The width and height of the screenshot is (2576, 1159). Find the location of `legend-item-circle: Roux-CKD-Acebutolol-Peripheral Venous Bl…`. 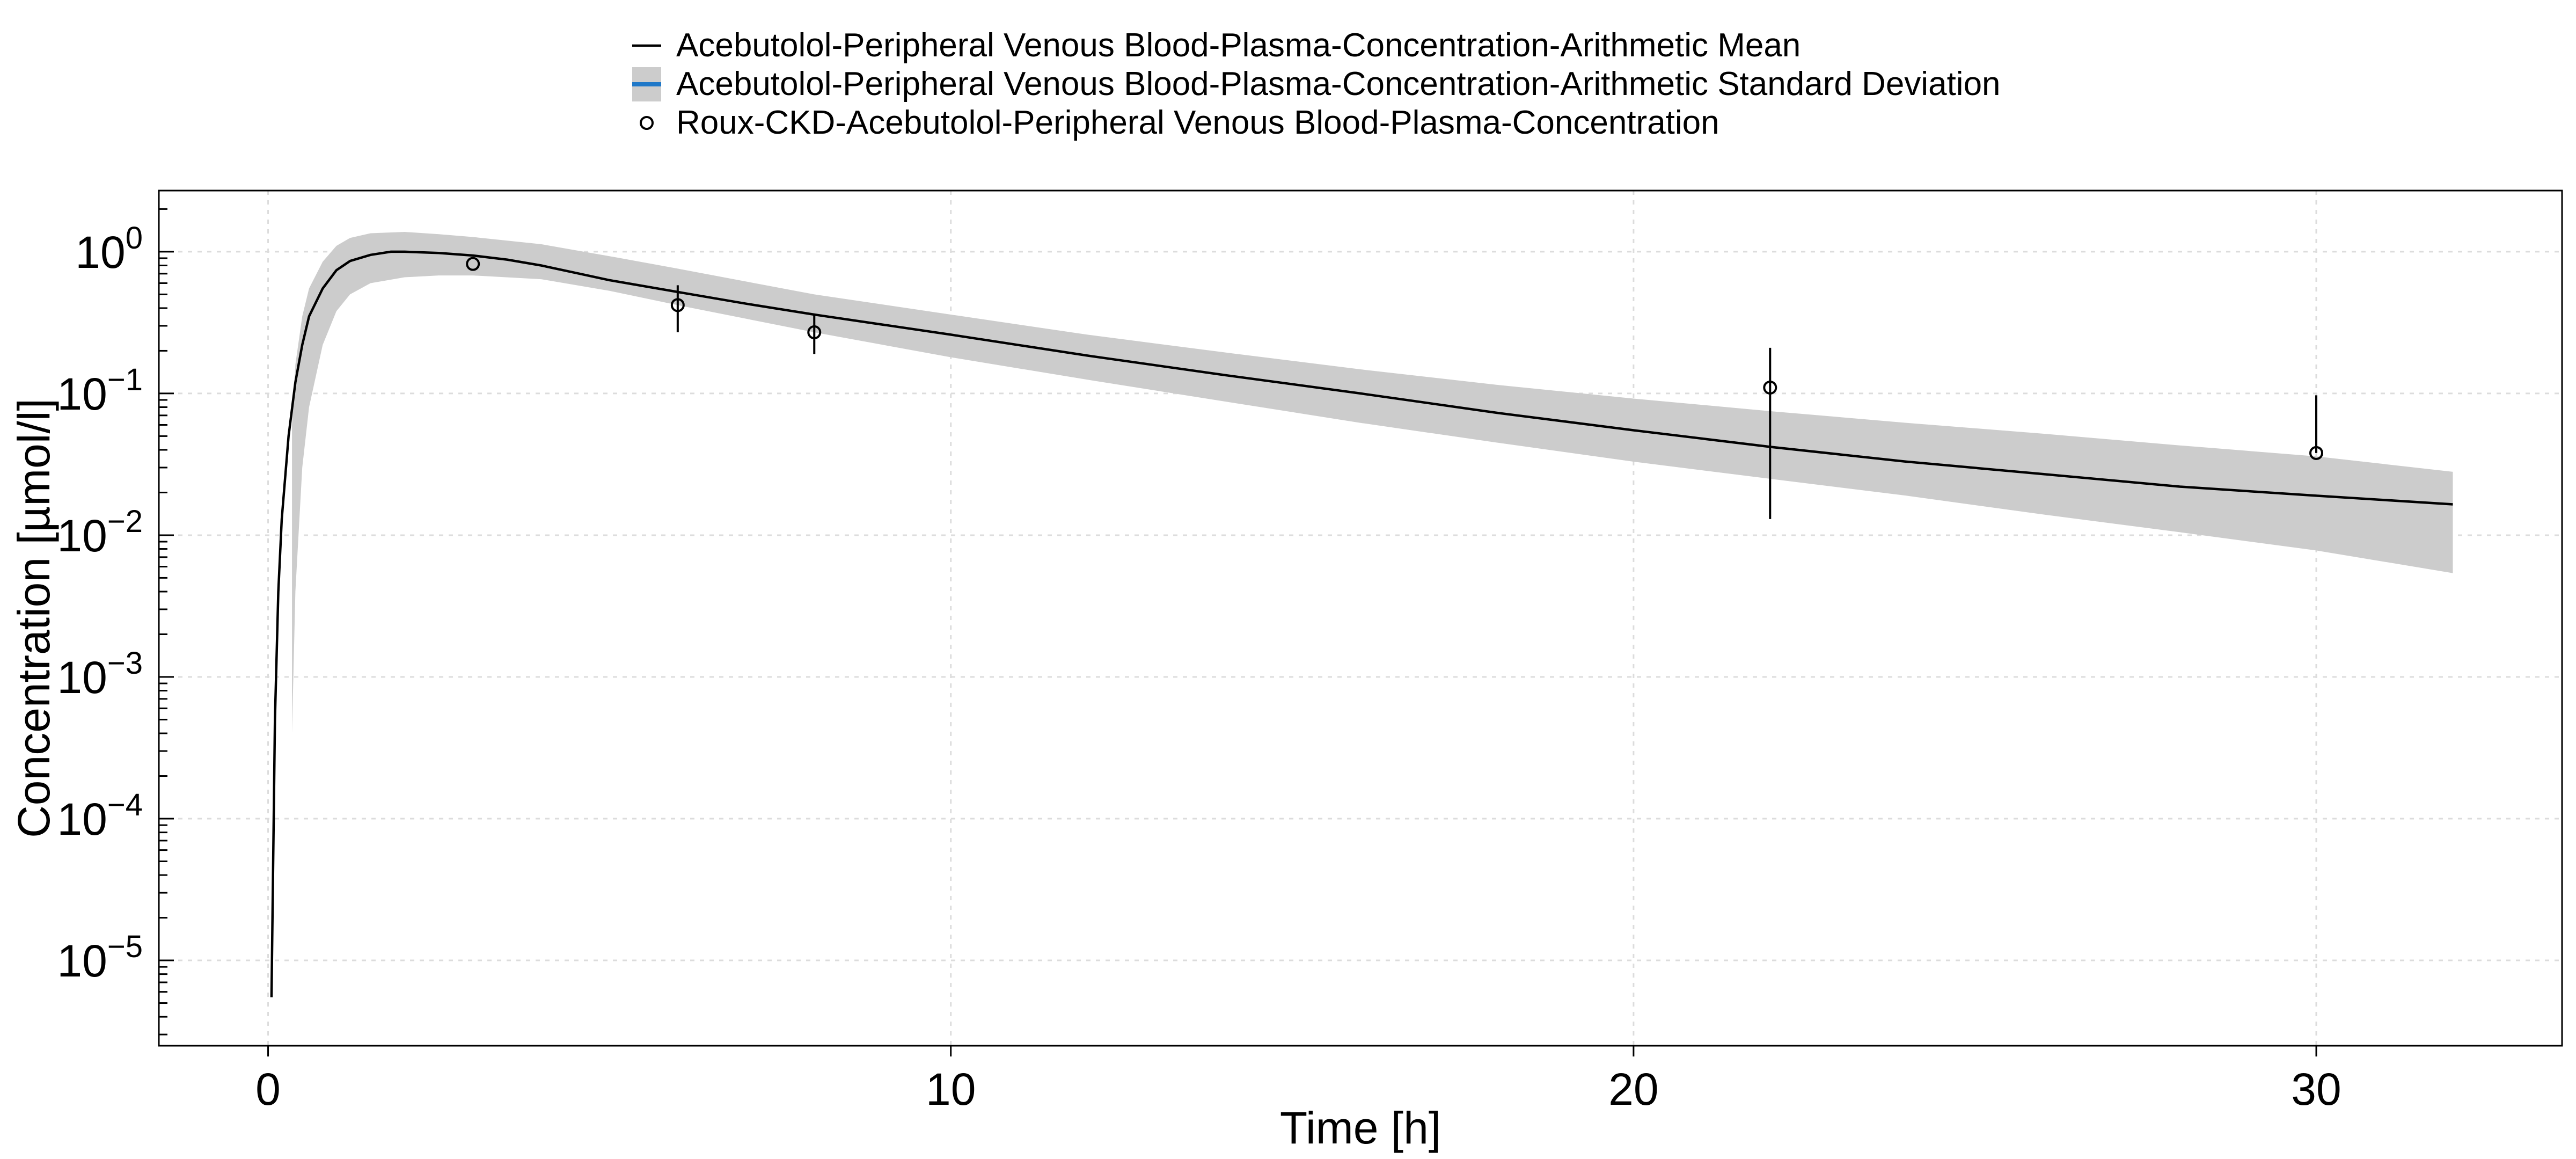

legend-item-circle: Roux-CKD-Acebutolol-Peripheral Venous Bl… is located at coordinates (1179, 122).